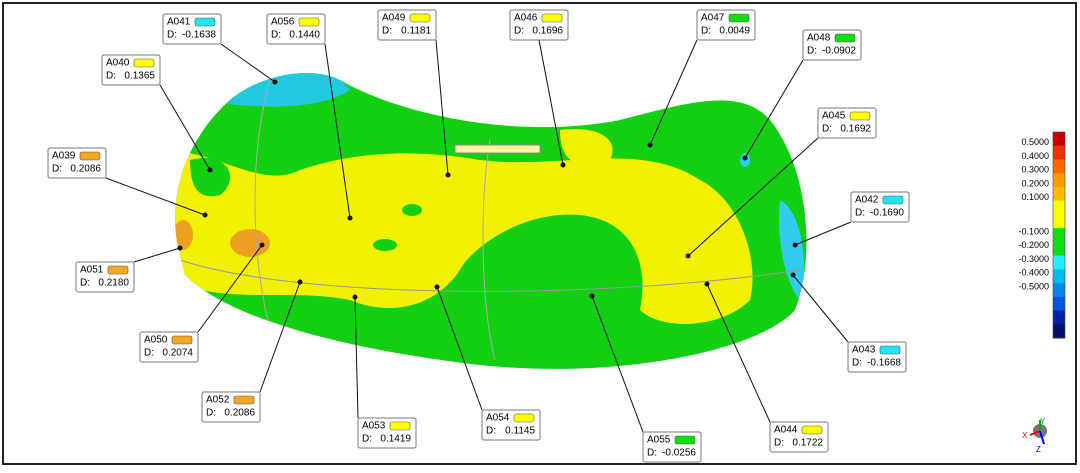 The width and height of the screenshot is (1080, 473). What do you see at coordinates (1043, 421) in the screenshot?
I see `triad-y: Y` at bounding box center [1043, 421].